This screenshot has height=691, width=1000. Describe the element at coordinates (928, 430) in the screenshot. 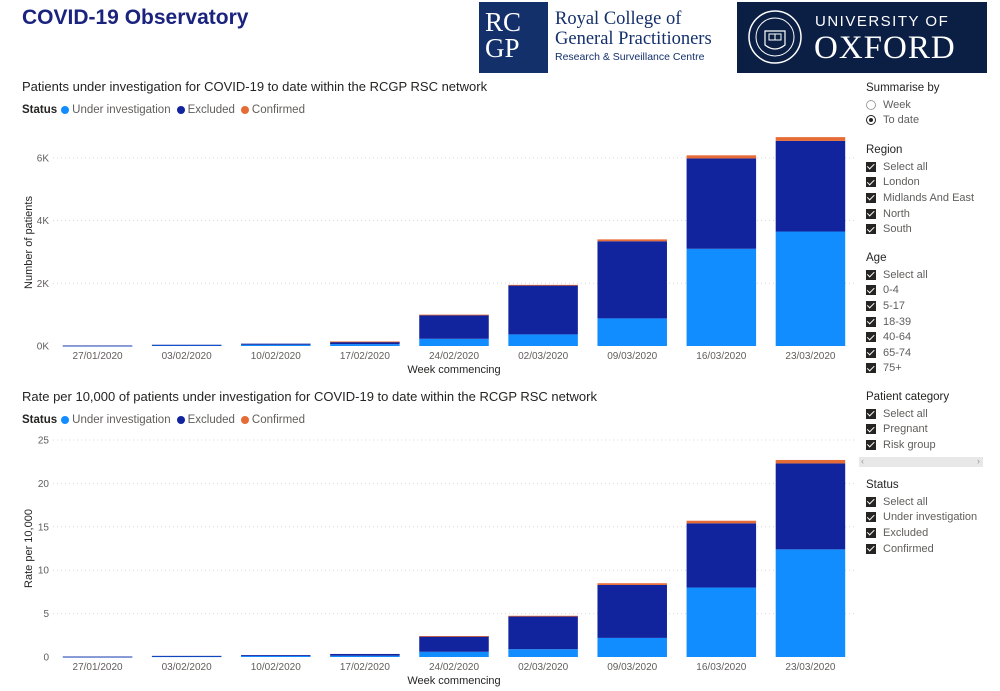

I see `patient-category-pregnant: Pregnant` at that location.